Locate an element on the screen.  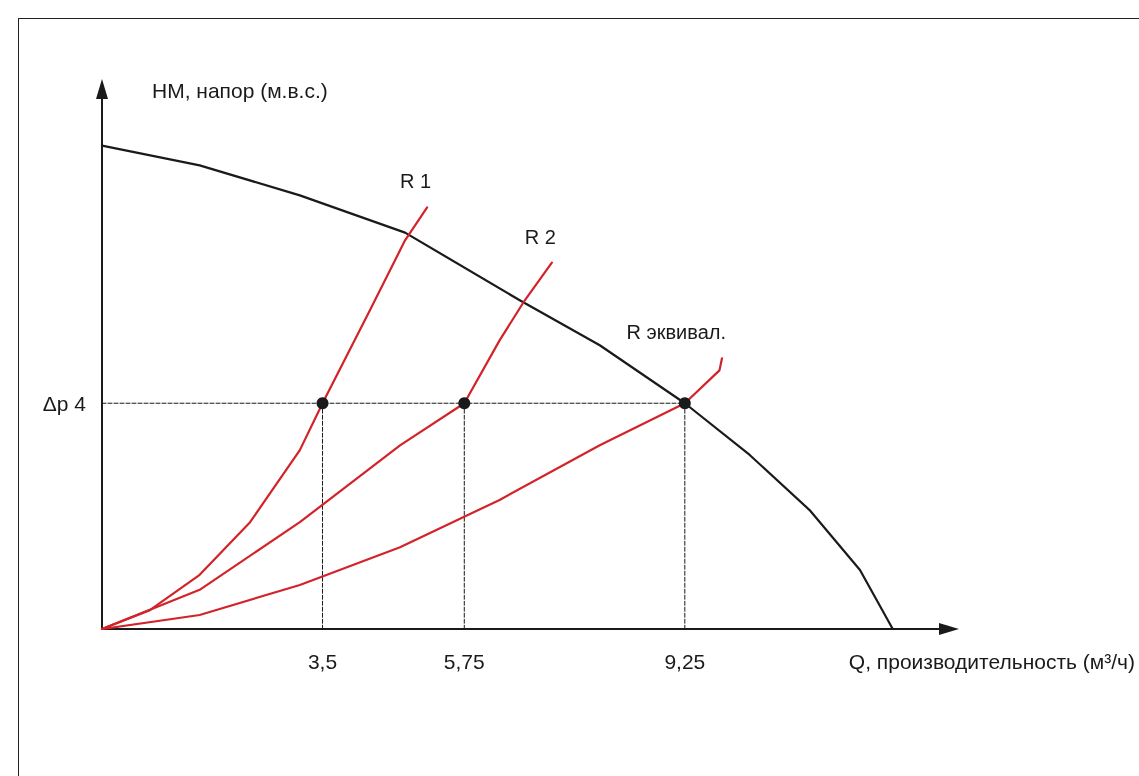
x-axis-title: Q, производительность (м³/ч) is located at coordinates (991, 661).